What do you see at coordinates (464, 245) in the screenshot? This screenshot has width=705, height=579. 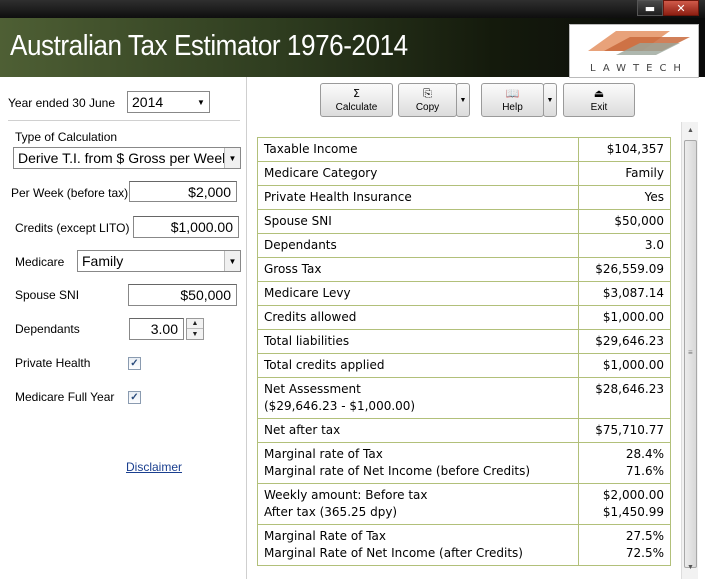 I see `table-row: Dependants 3.0` at bounding box center [464, 245].